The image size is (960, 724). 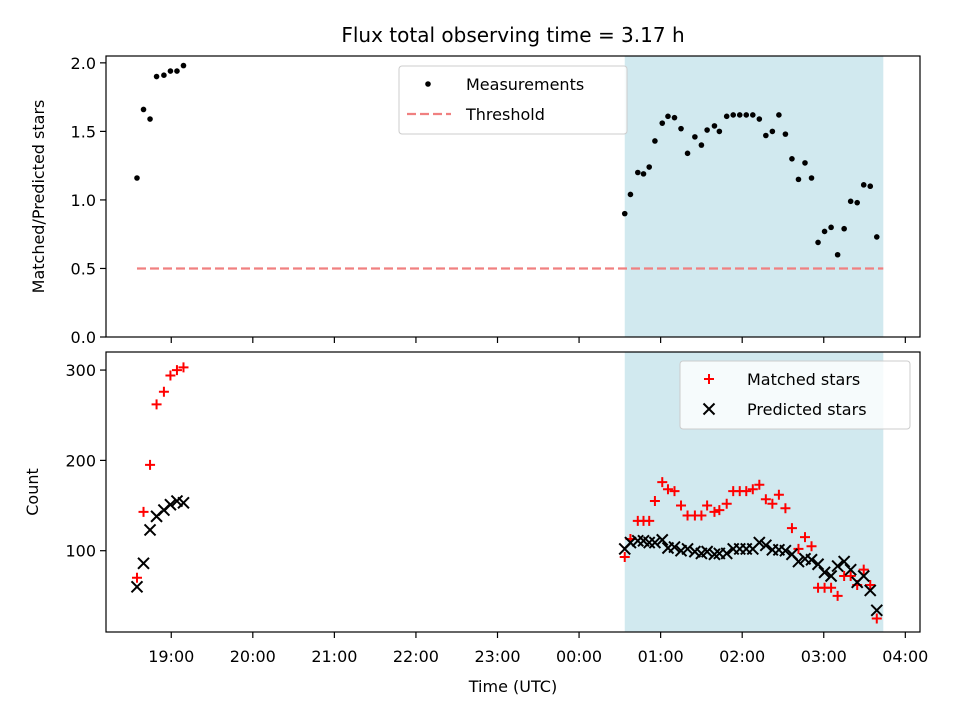 What do you see at coordinates (253, 656) in the screenshot?
I see `x-tick-label: 20:00` at bounding box center [253, 656].